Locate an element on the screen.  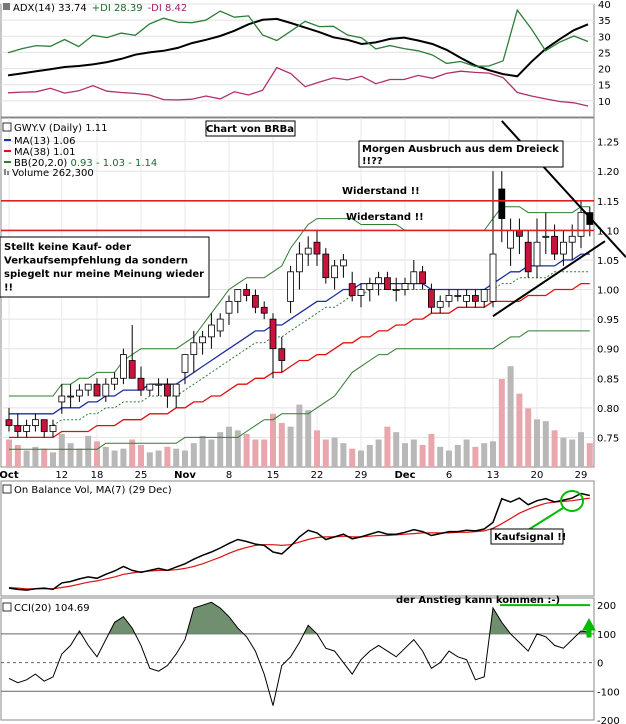
breakout-box is located at coordinates (461, 154).